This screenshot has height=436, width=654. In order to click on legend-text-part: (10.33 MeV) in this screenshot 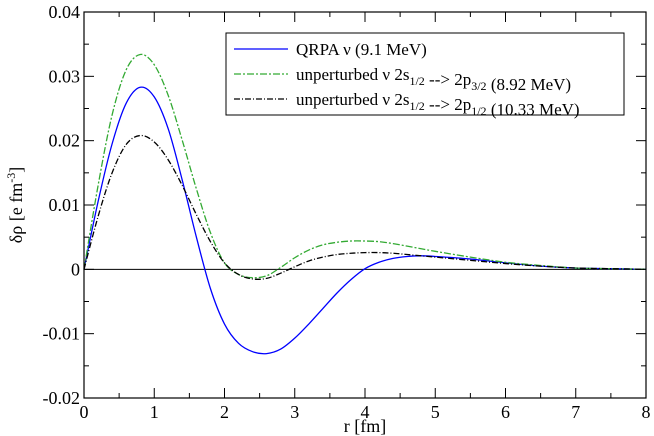, I will do `click(533, 109)`.